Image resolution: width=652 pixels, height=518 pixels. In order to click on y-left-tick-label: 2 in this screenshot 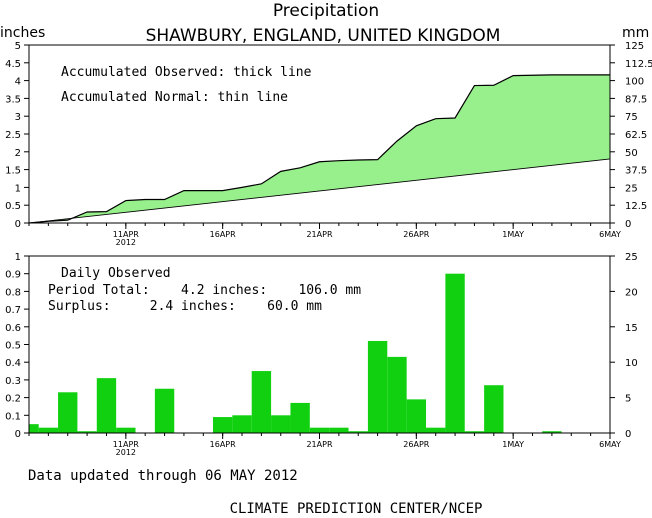, I will do `click(18, 153)`.